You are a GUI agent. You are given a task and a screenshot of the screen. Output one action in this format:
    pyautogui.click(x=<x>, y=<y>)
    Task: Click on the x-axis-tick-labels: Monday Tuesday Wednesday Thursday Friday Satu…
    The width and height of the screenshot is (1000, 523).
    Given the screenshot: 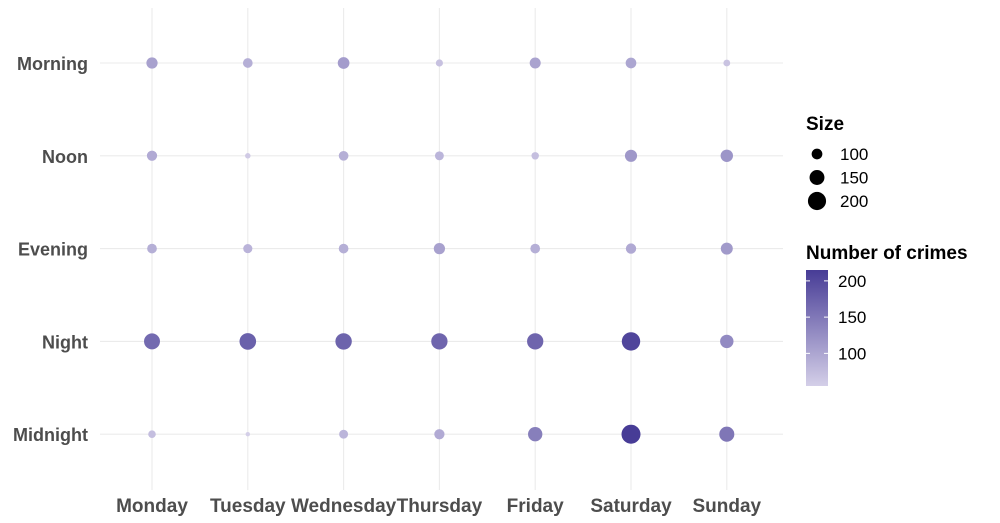 What is the action you would take?
    pyautogui.click(x=438, y=506)
    